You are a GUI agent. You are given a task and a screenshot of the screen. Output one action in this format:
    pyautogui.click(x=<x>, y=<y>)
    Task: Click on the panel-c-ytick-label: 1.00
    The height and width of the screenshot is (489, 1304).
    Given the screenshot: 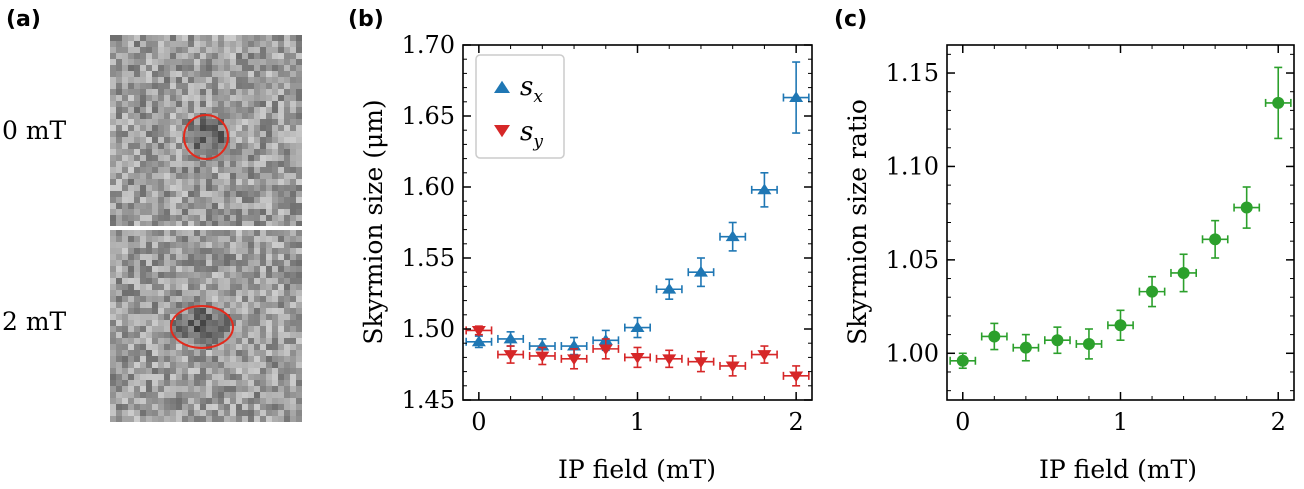 What is the action you would take?
    pyautogui.click(x=912, y=353)
    